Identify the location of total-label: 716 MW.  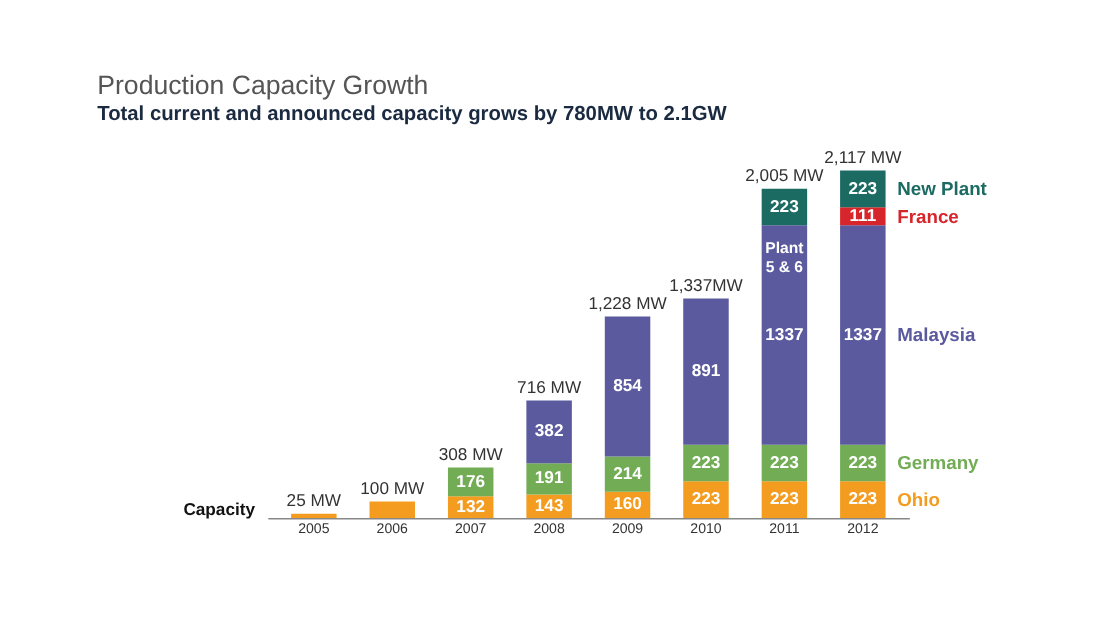
(550, 386).